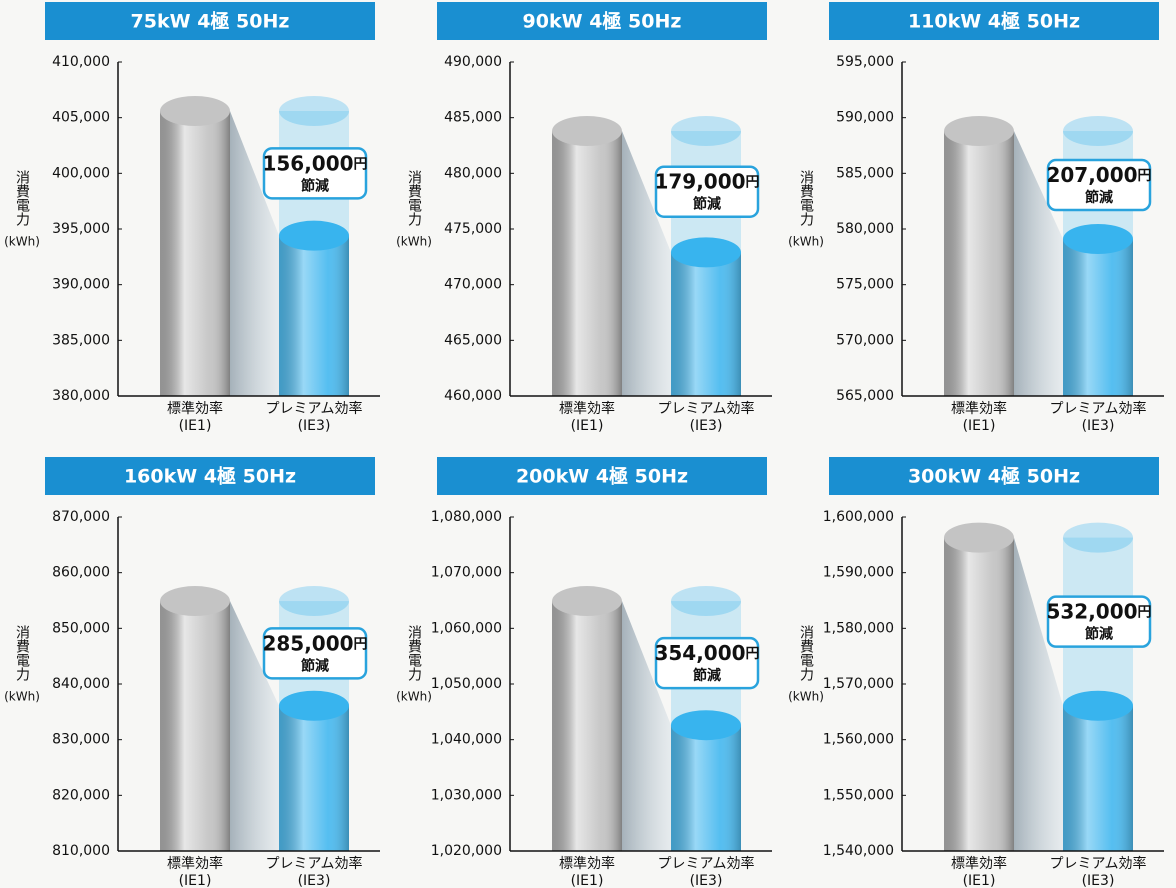 This screenshot has height=888, width=1176. Describe the element at coordinates (1091, 611) in the screenshot. I see `annotation-value: 532,000` at that location.